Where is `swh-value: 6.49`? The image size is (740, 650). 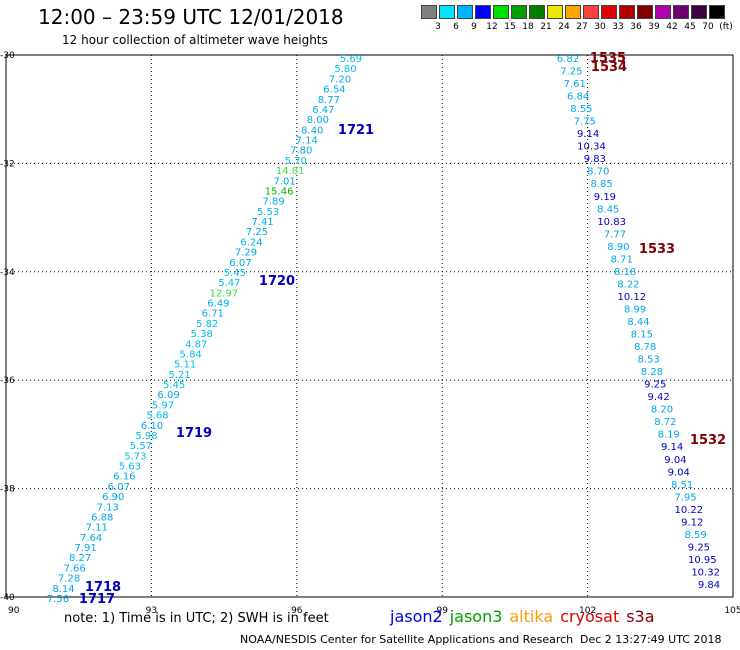 swh-value: 6.49 is located at coordinates (218, 304).